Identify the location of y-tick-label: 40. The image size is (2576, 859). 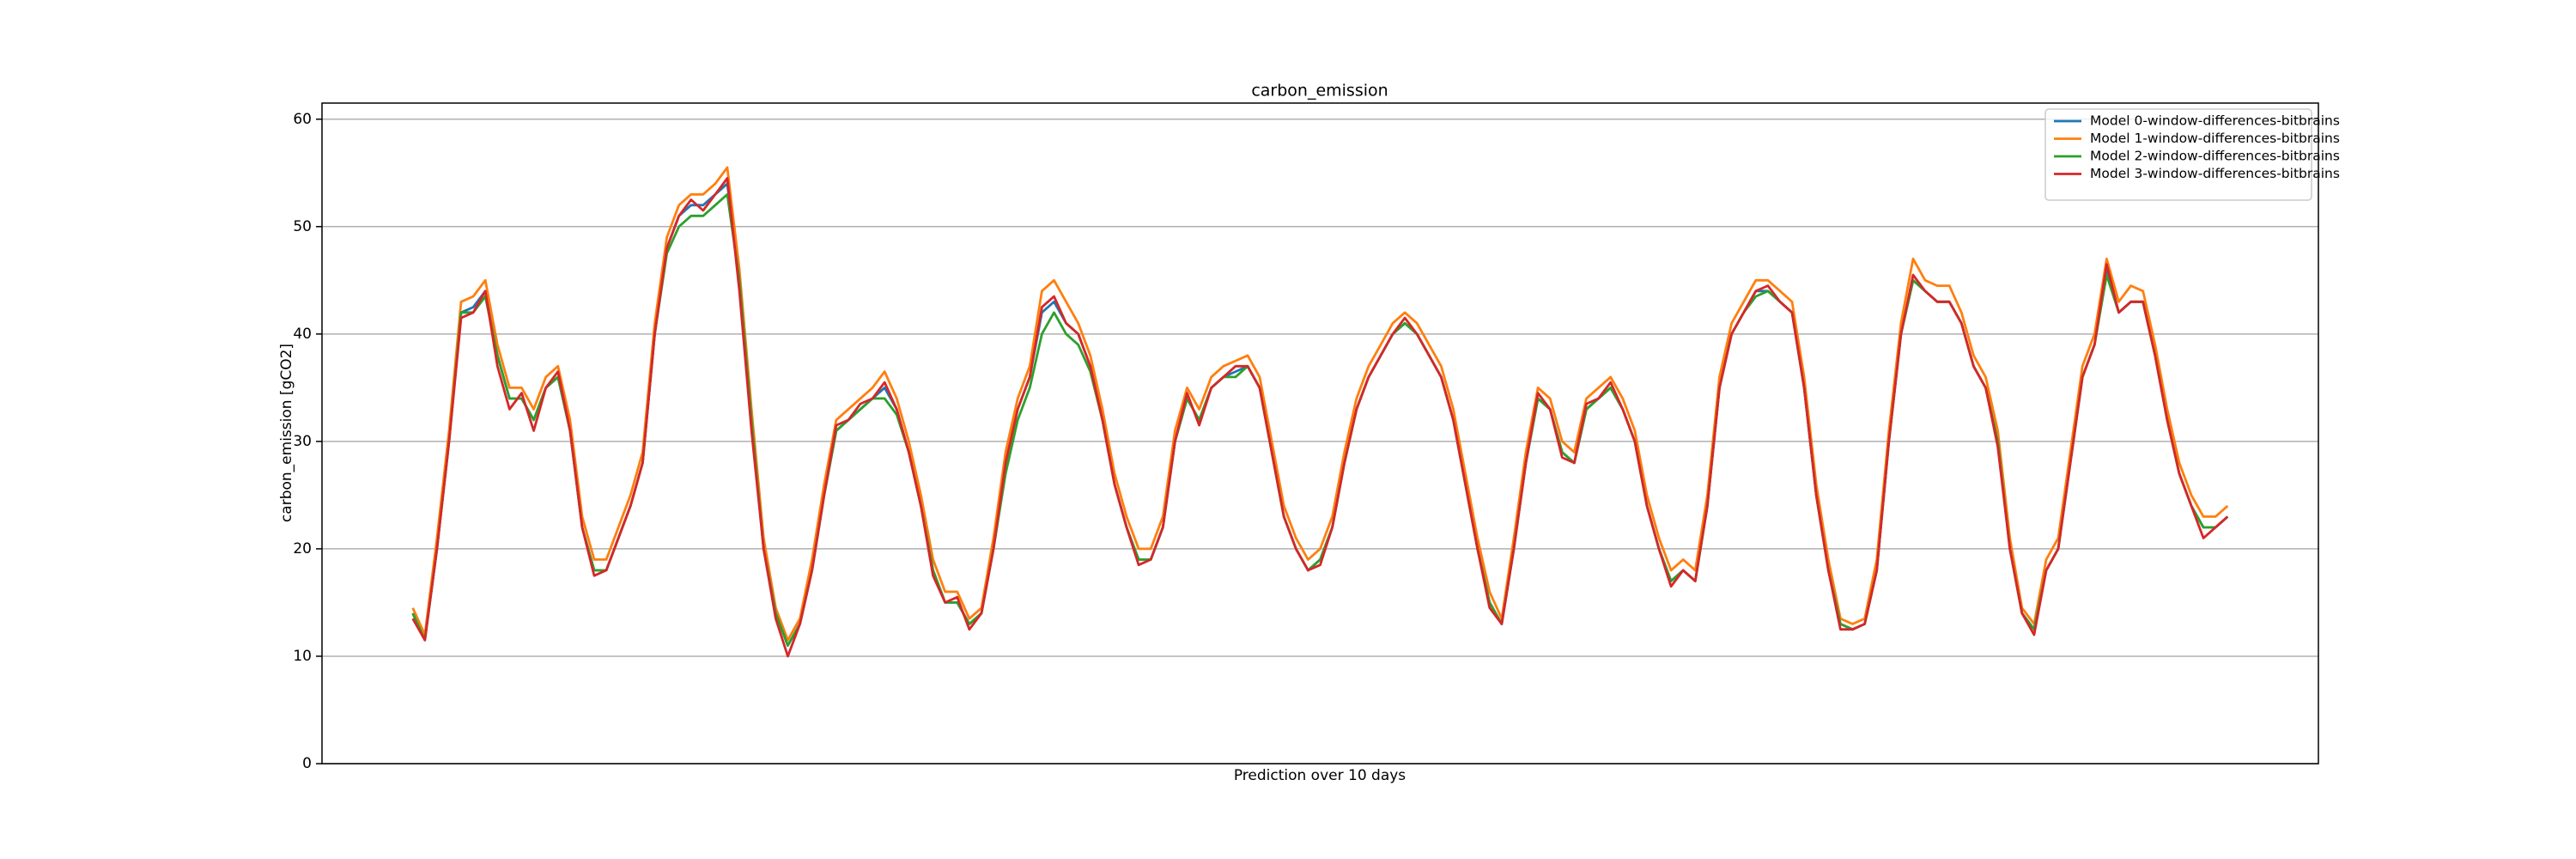
(302, 334).